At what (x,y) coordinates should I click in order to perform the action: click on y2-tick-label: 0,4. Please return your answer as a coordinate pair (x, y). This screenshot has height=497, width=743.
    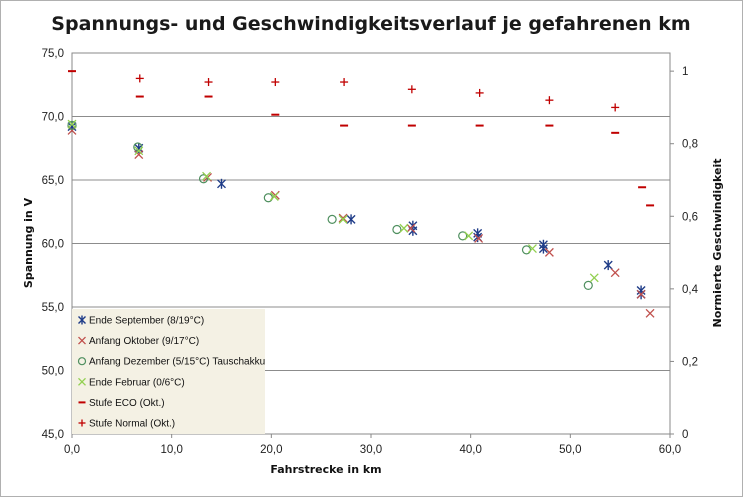
    Looking at the image, I should click on (690, 290).